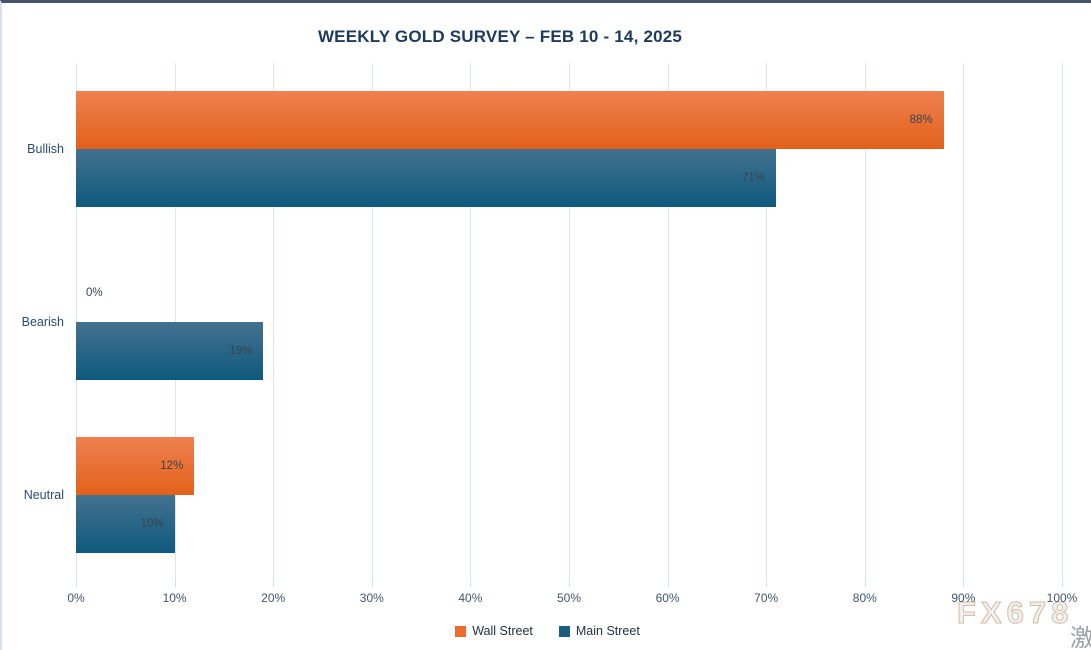  Describe the element at coordinates (273, 598) in the screenshot. I see `x-axis-tick-label: 20%` at that location.